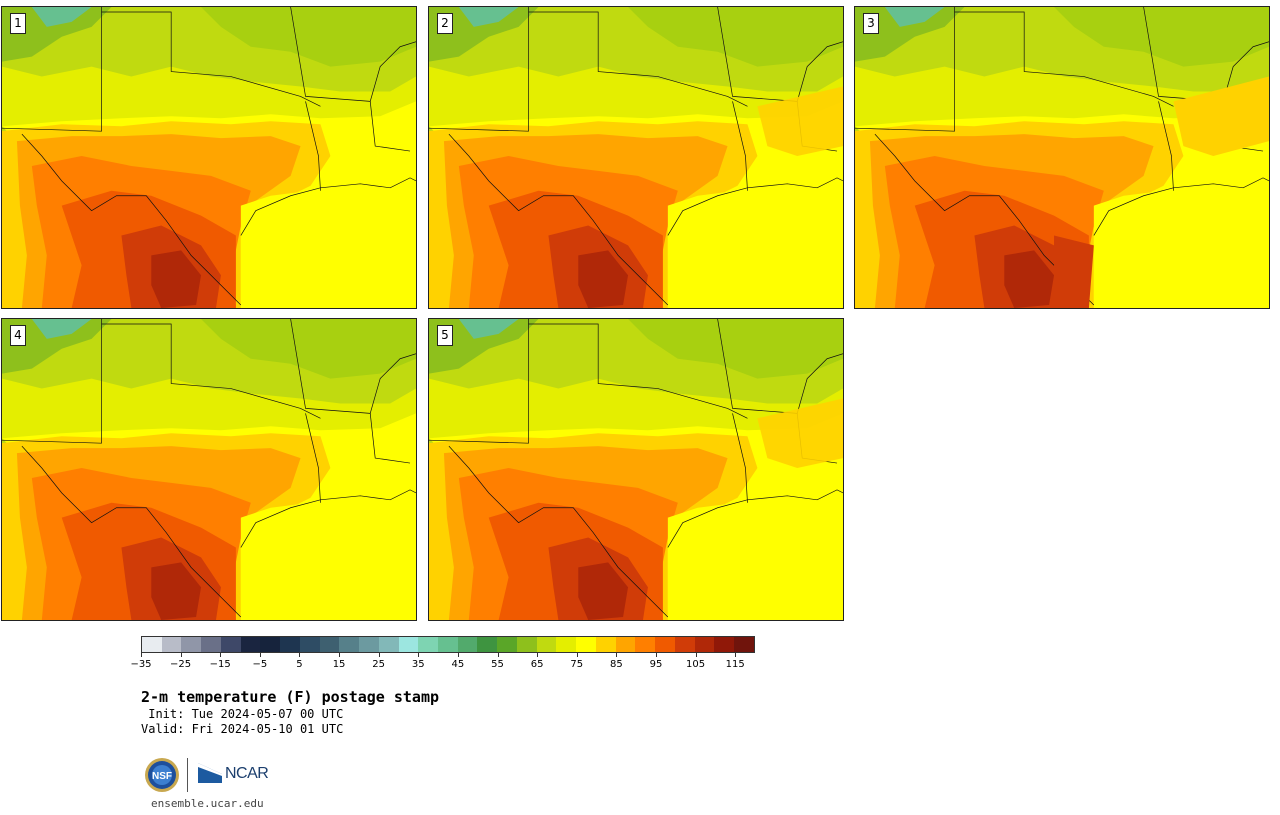 This screenshot has width=1280, height=815. I want to click on map-title: 2-m temperature (F) postage stamp, so click(290, 697).